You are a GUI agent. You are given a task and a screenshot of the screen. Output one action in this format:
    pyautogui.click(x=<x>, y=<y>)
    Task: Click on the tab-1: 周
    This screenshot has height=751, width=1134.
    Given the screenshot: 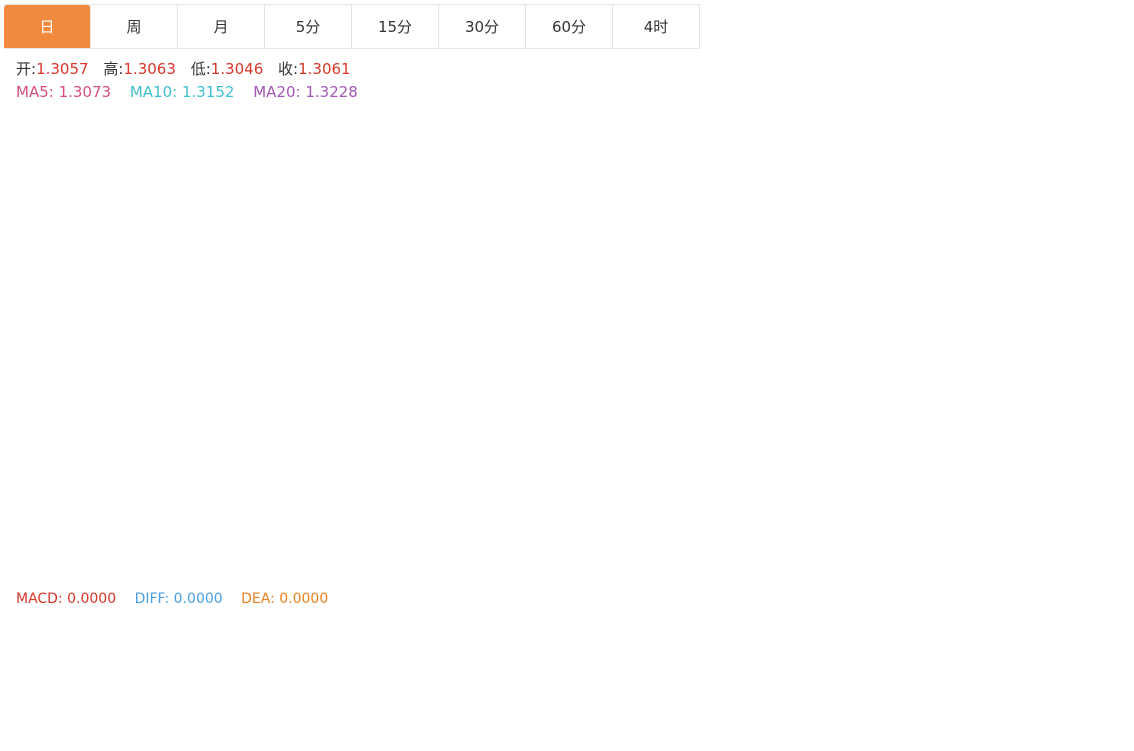 What is the action you would take?
    pyautogui.click(x=134, y=26)
    